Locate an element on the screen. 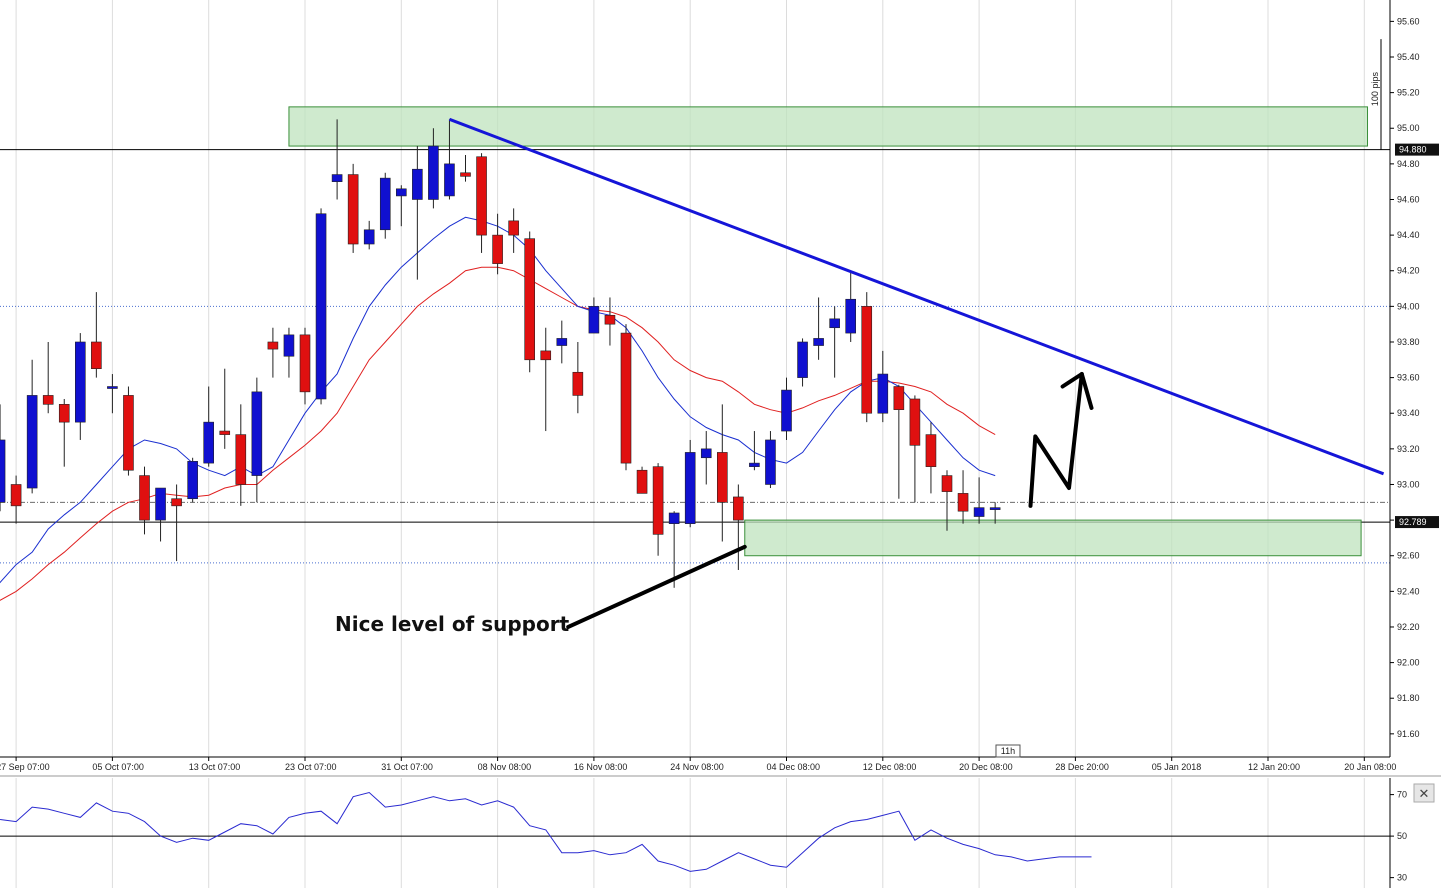 This screenshot has height=892, width=1441. oscillator-pane: 70 50 30 is located at coordinates (703, 833).